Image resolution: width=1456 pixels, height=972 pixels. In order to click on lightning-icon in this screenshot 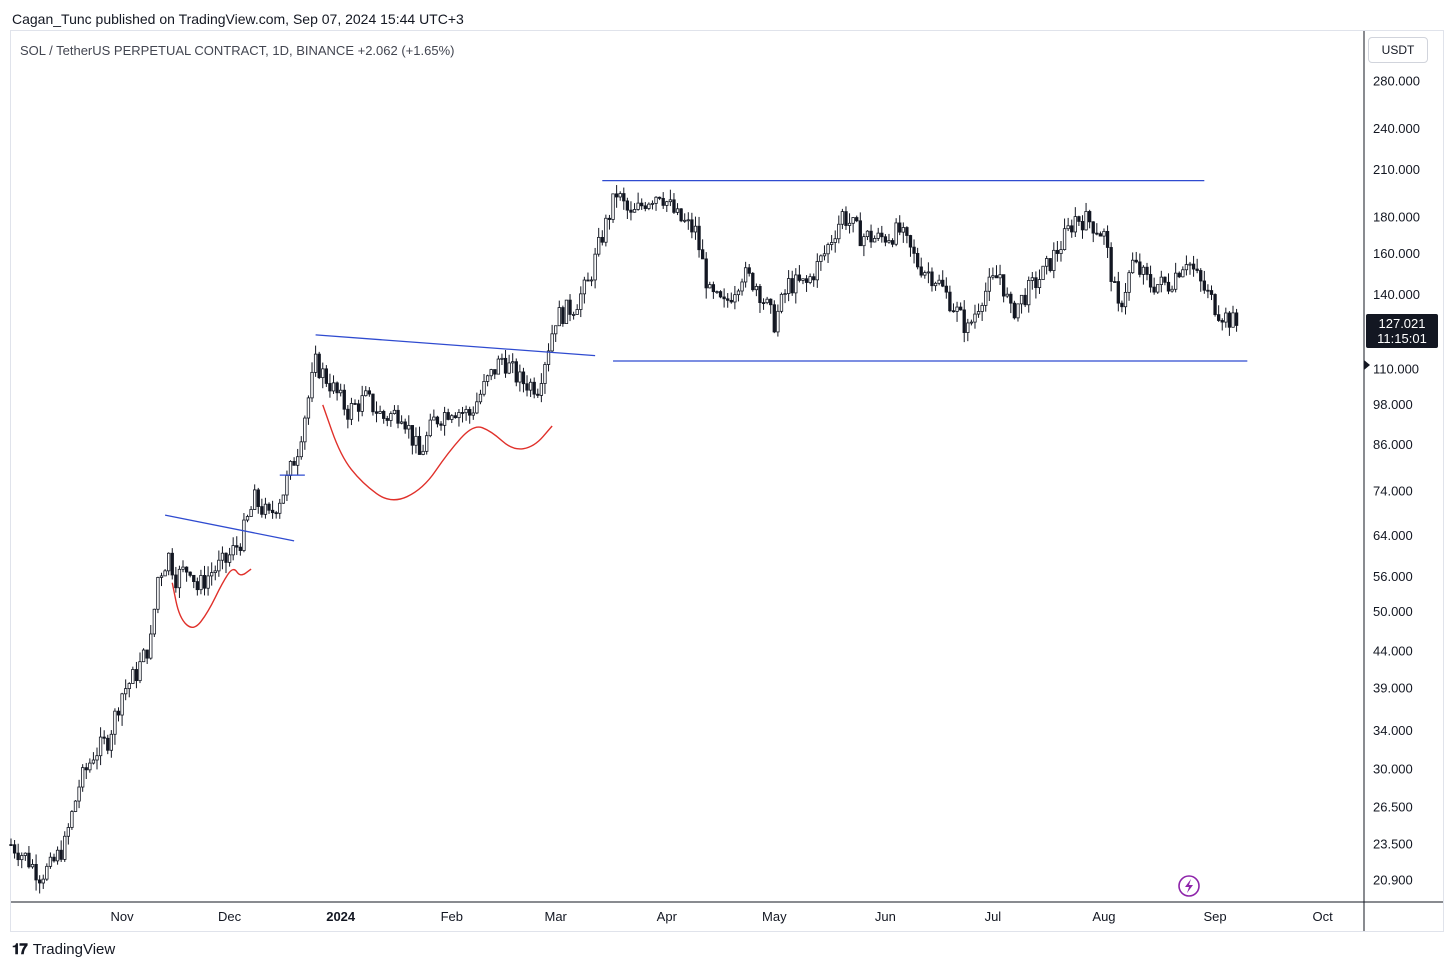, I will do `click(1189, 886)`.